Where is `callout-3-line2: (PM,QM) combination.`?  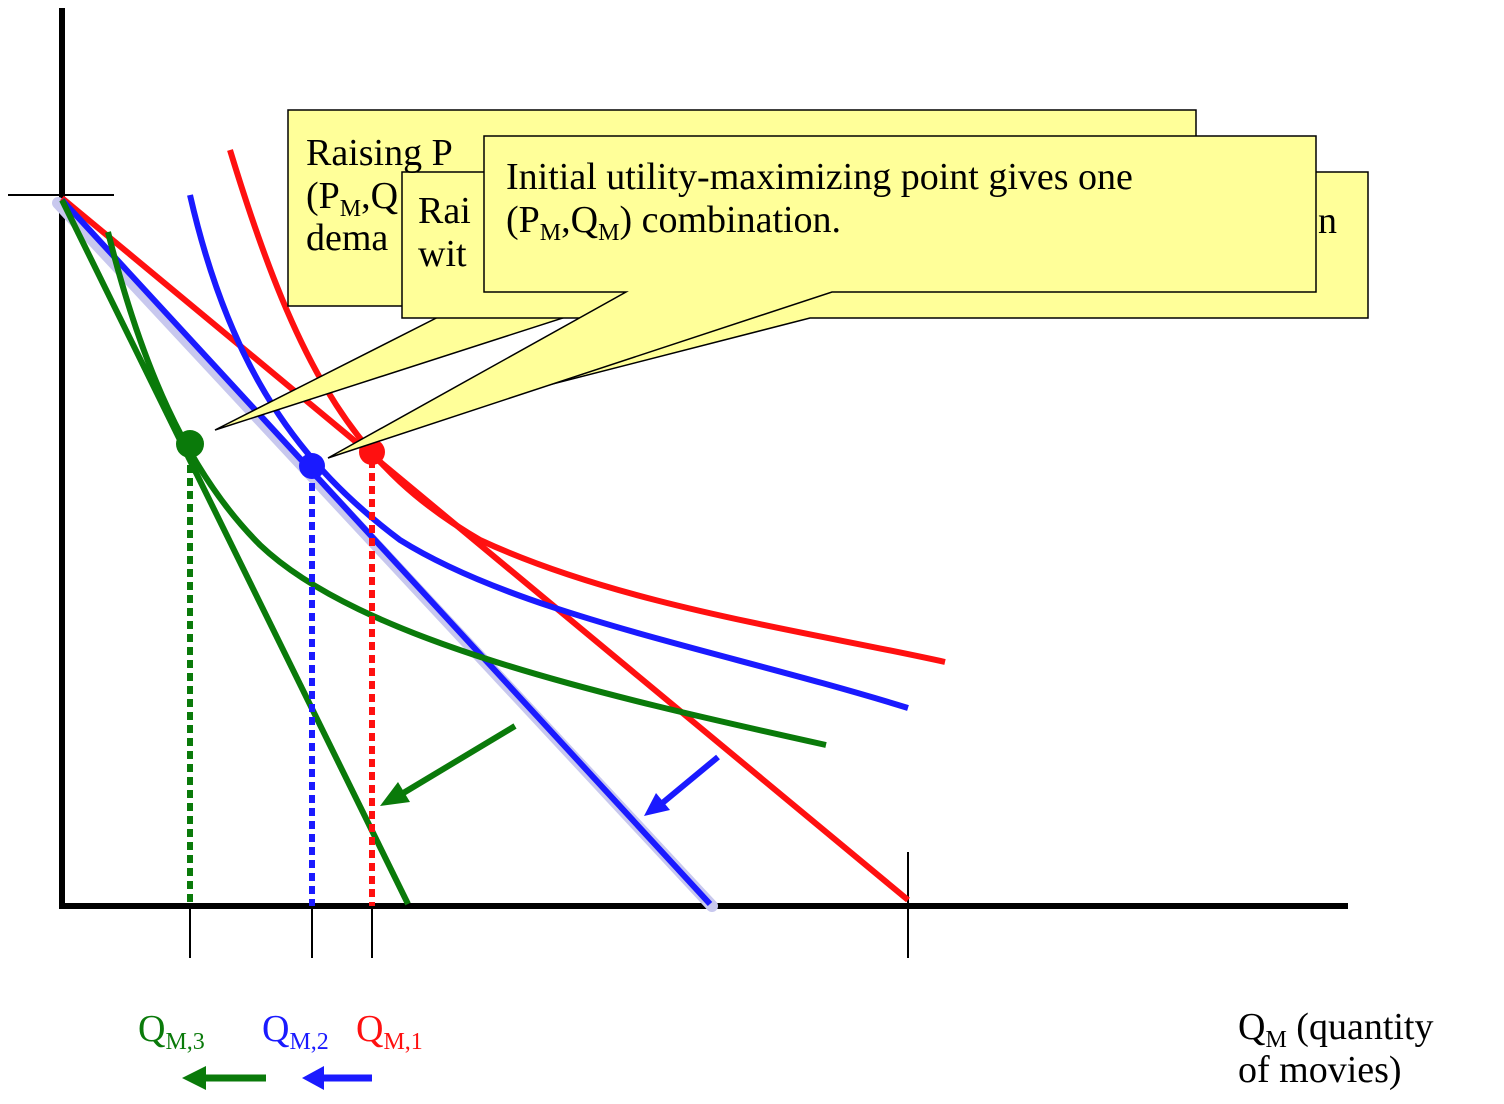
callout-3-line2: (PM,QM) combination. is located at coordinates (674, 220).